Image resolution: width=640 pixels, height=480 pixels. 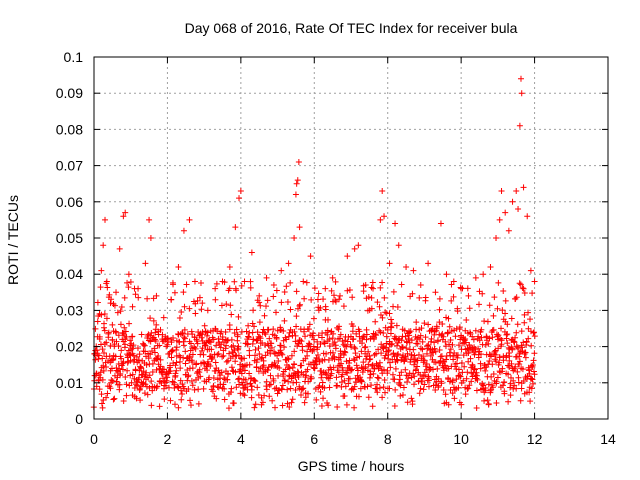 I want to click on y-tick-labels: 0 0.01 0.02 0.03 0.04 0.05 0.06 0.07 0.08 0.09 0.1, so click(x=69, y=238).